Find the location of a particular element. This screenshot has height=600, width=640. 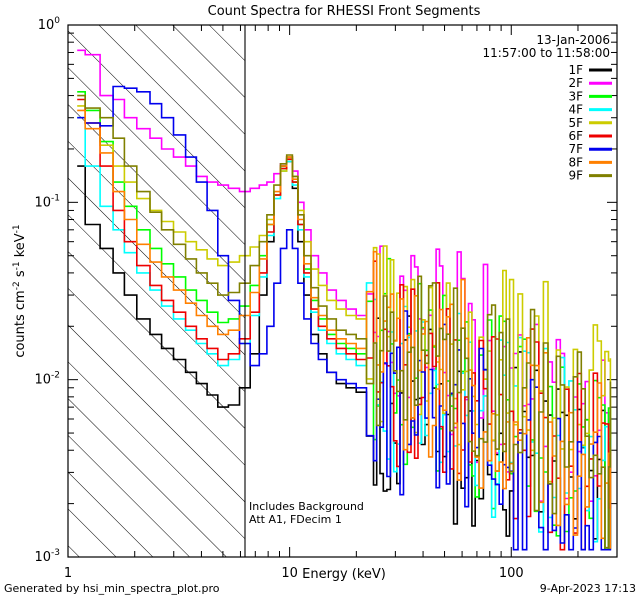

y-tick-label: 10⁻² is located at coordinates (47, 379).